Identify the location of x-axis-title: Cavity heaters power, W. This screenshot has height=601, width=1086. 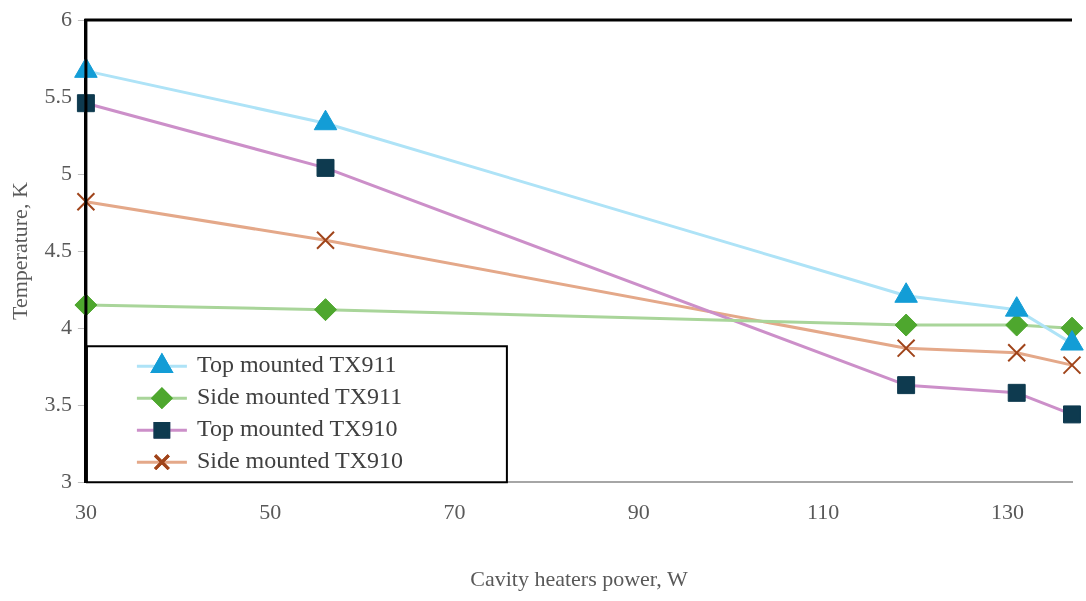
(579, 578).